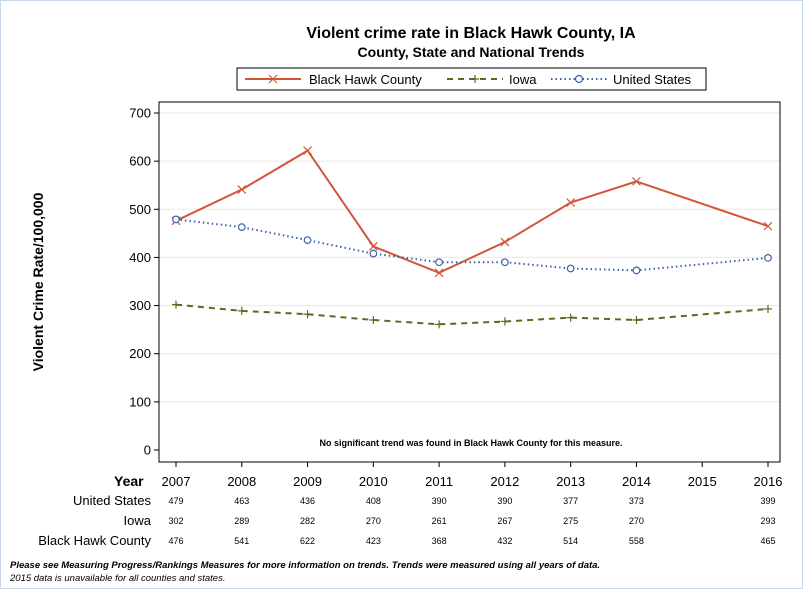 This screenshot has height=593, width=803. Describe the element at coordinates (365, 79) in the screenshot. I see `legend-label-black-hawk-county: Black Hawk County` at that location.